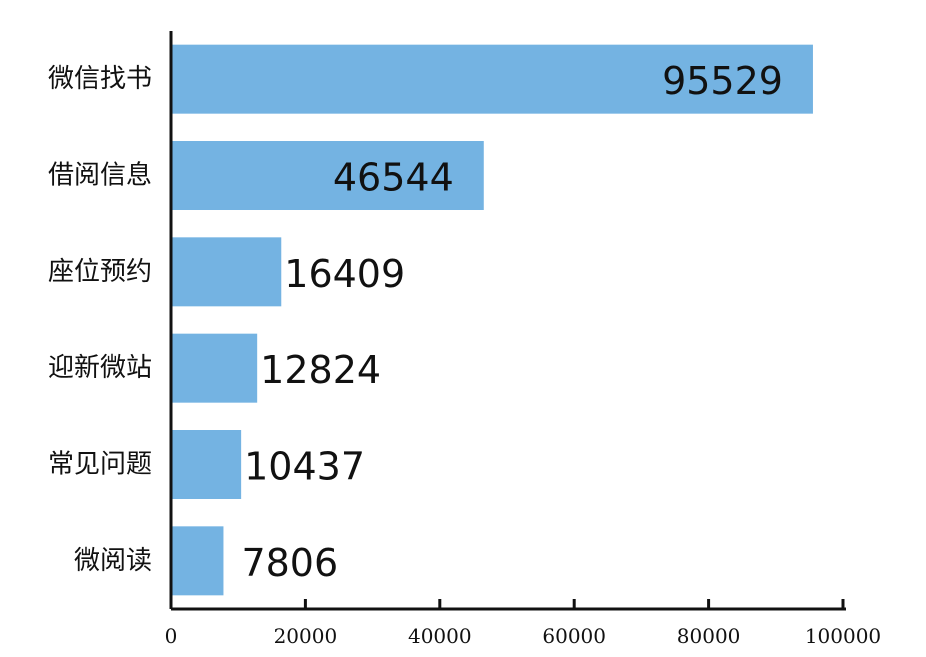 Image resolution: width=926 pixels, height=657 pixels. I want to click on value-label: 46544, so click(393, 178).